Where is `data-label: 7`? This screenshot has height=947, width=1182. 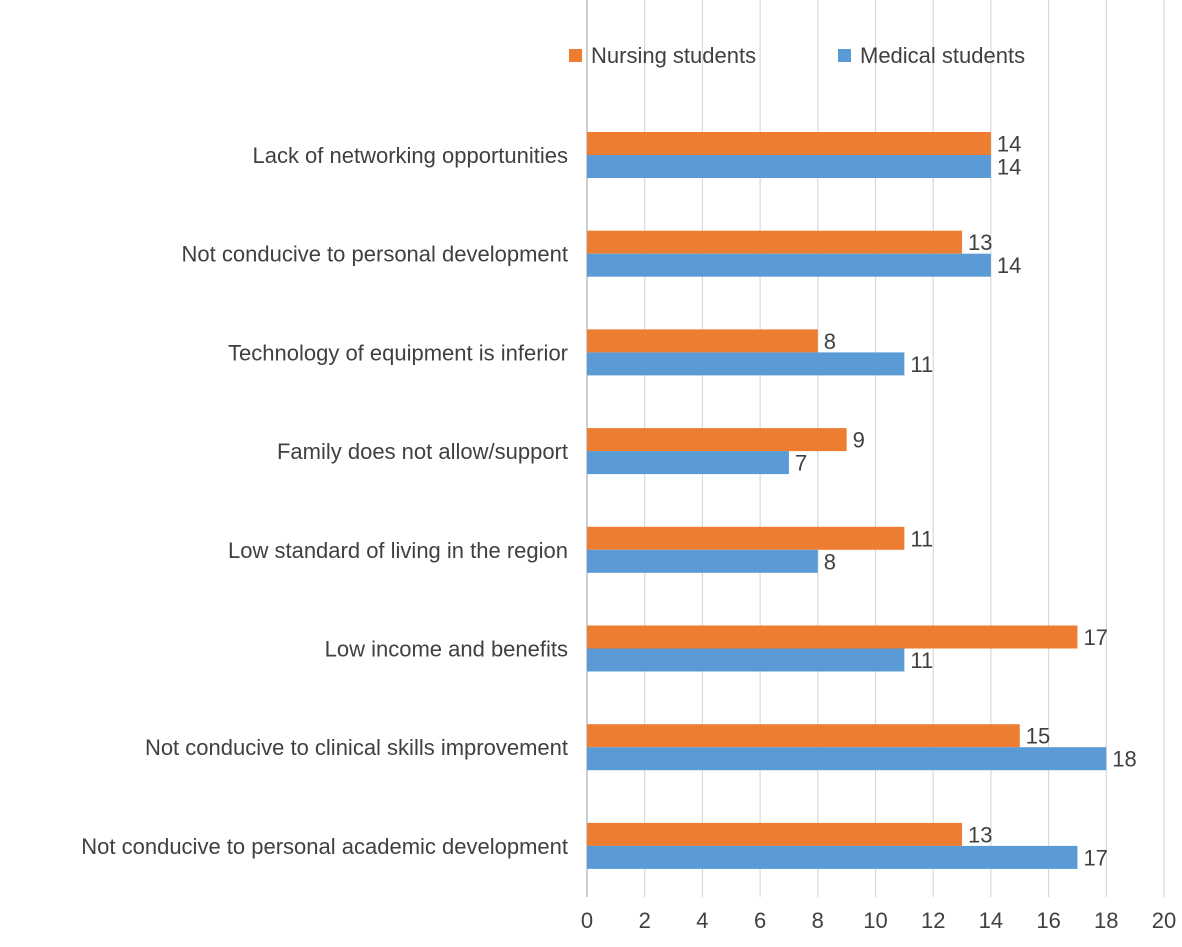 data-label: 7 is located at coordinates (801, 463).